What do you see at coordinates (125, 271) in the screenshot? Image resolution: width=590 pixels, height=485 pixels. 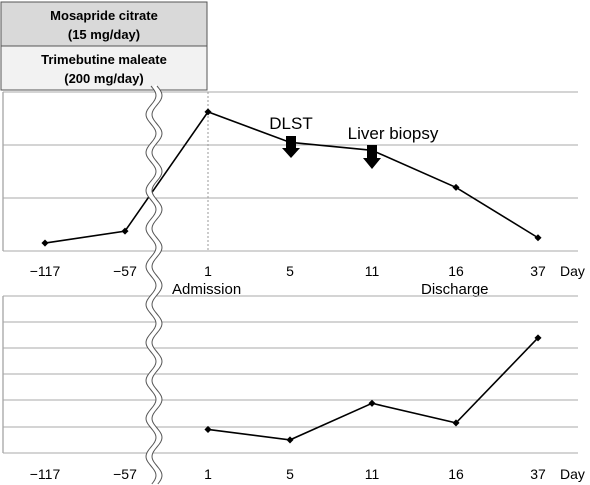 I see `chart-0-x-tick-label: −57` at bounding box center [125, 271].